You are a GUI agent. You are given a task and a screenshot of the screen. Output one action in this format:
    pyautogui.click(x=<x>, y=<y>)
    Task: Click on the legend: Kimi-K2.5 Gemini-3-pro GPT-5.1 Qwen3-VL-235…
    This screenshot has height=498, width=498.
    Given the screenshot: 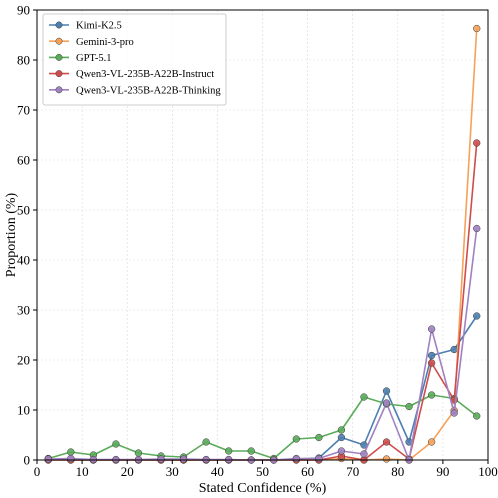 What is the action you would take?
    pyautogui.click(x=134, y=59)
    